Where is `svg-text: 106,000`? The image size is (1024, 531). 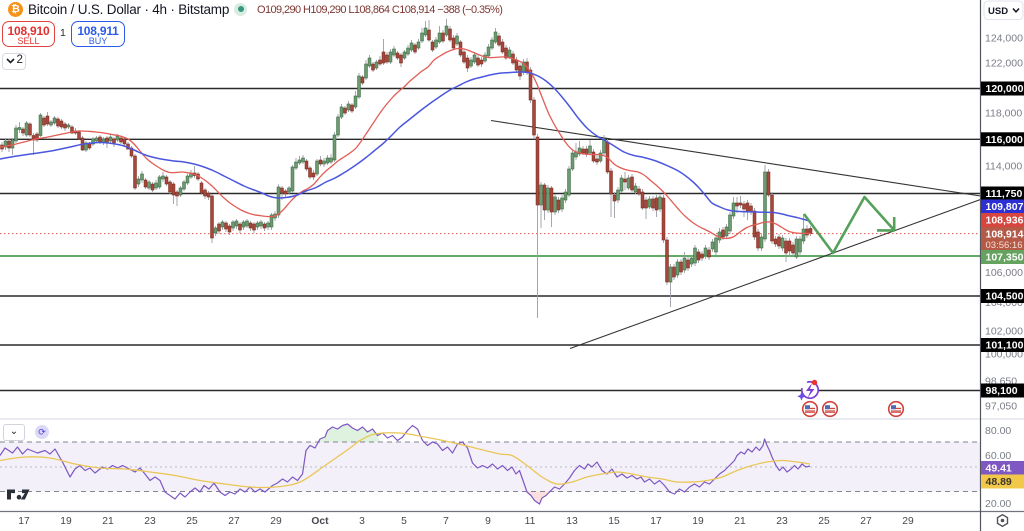
svg-text: 106,000 is located at coordinates (1004, 273).